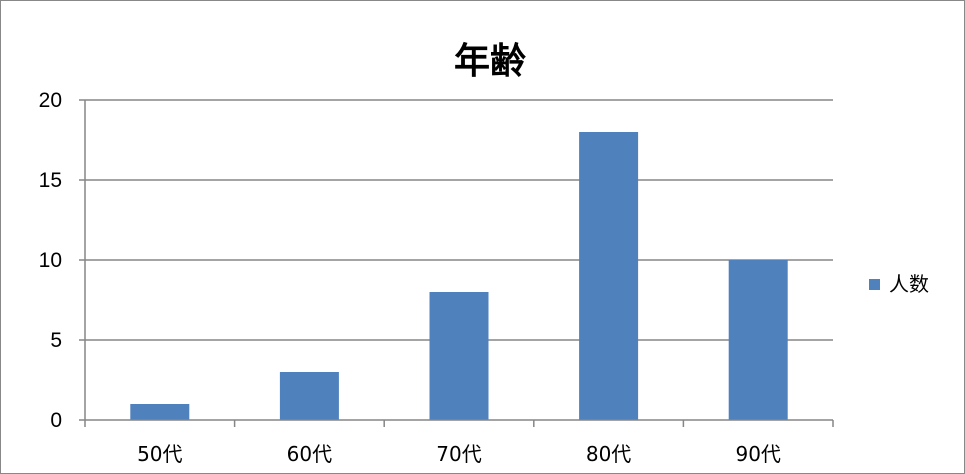  What do you see at coordinates (50, 100) in the screenshot?
I see `y-tick-label: 20` at bounding box center [50, 100].